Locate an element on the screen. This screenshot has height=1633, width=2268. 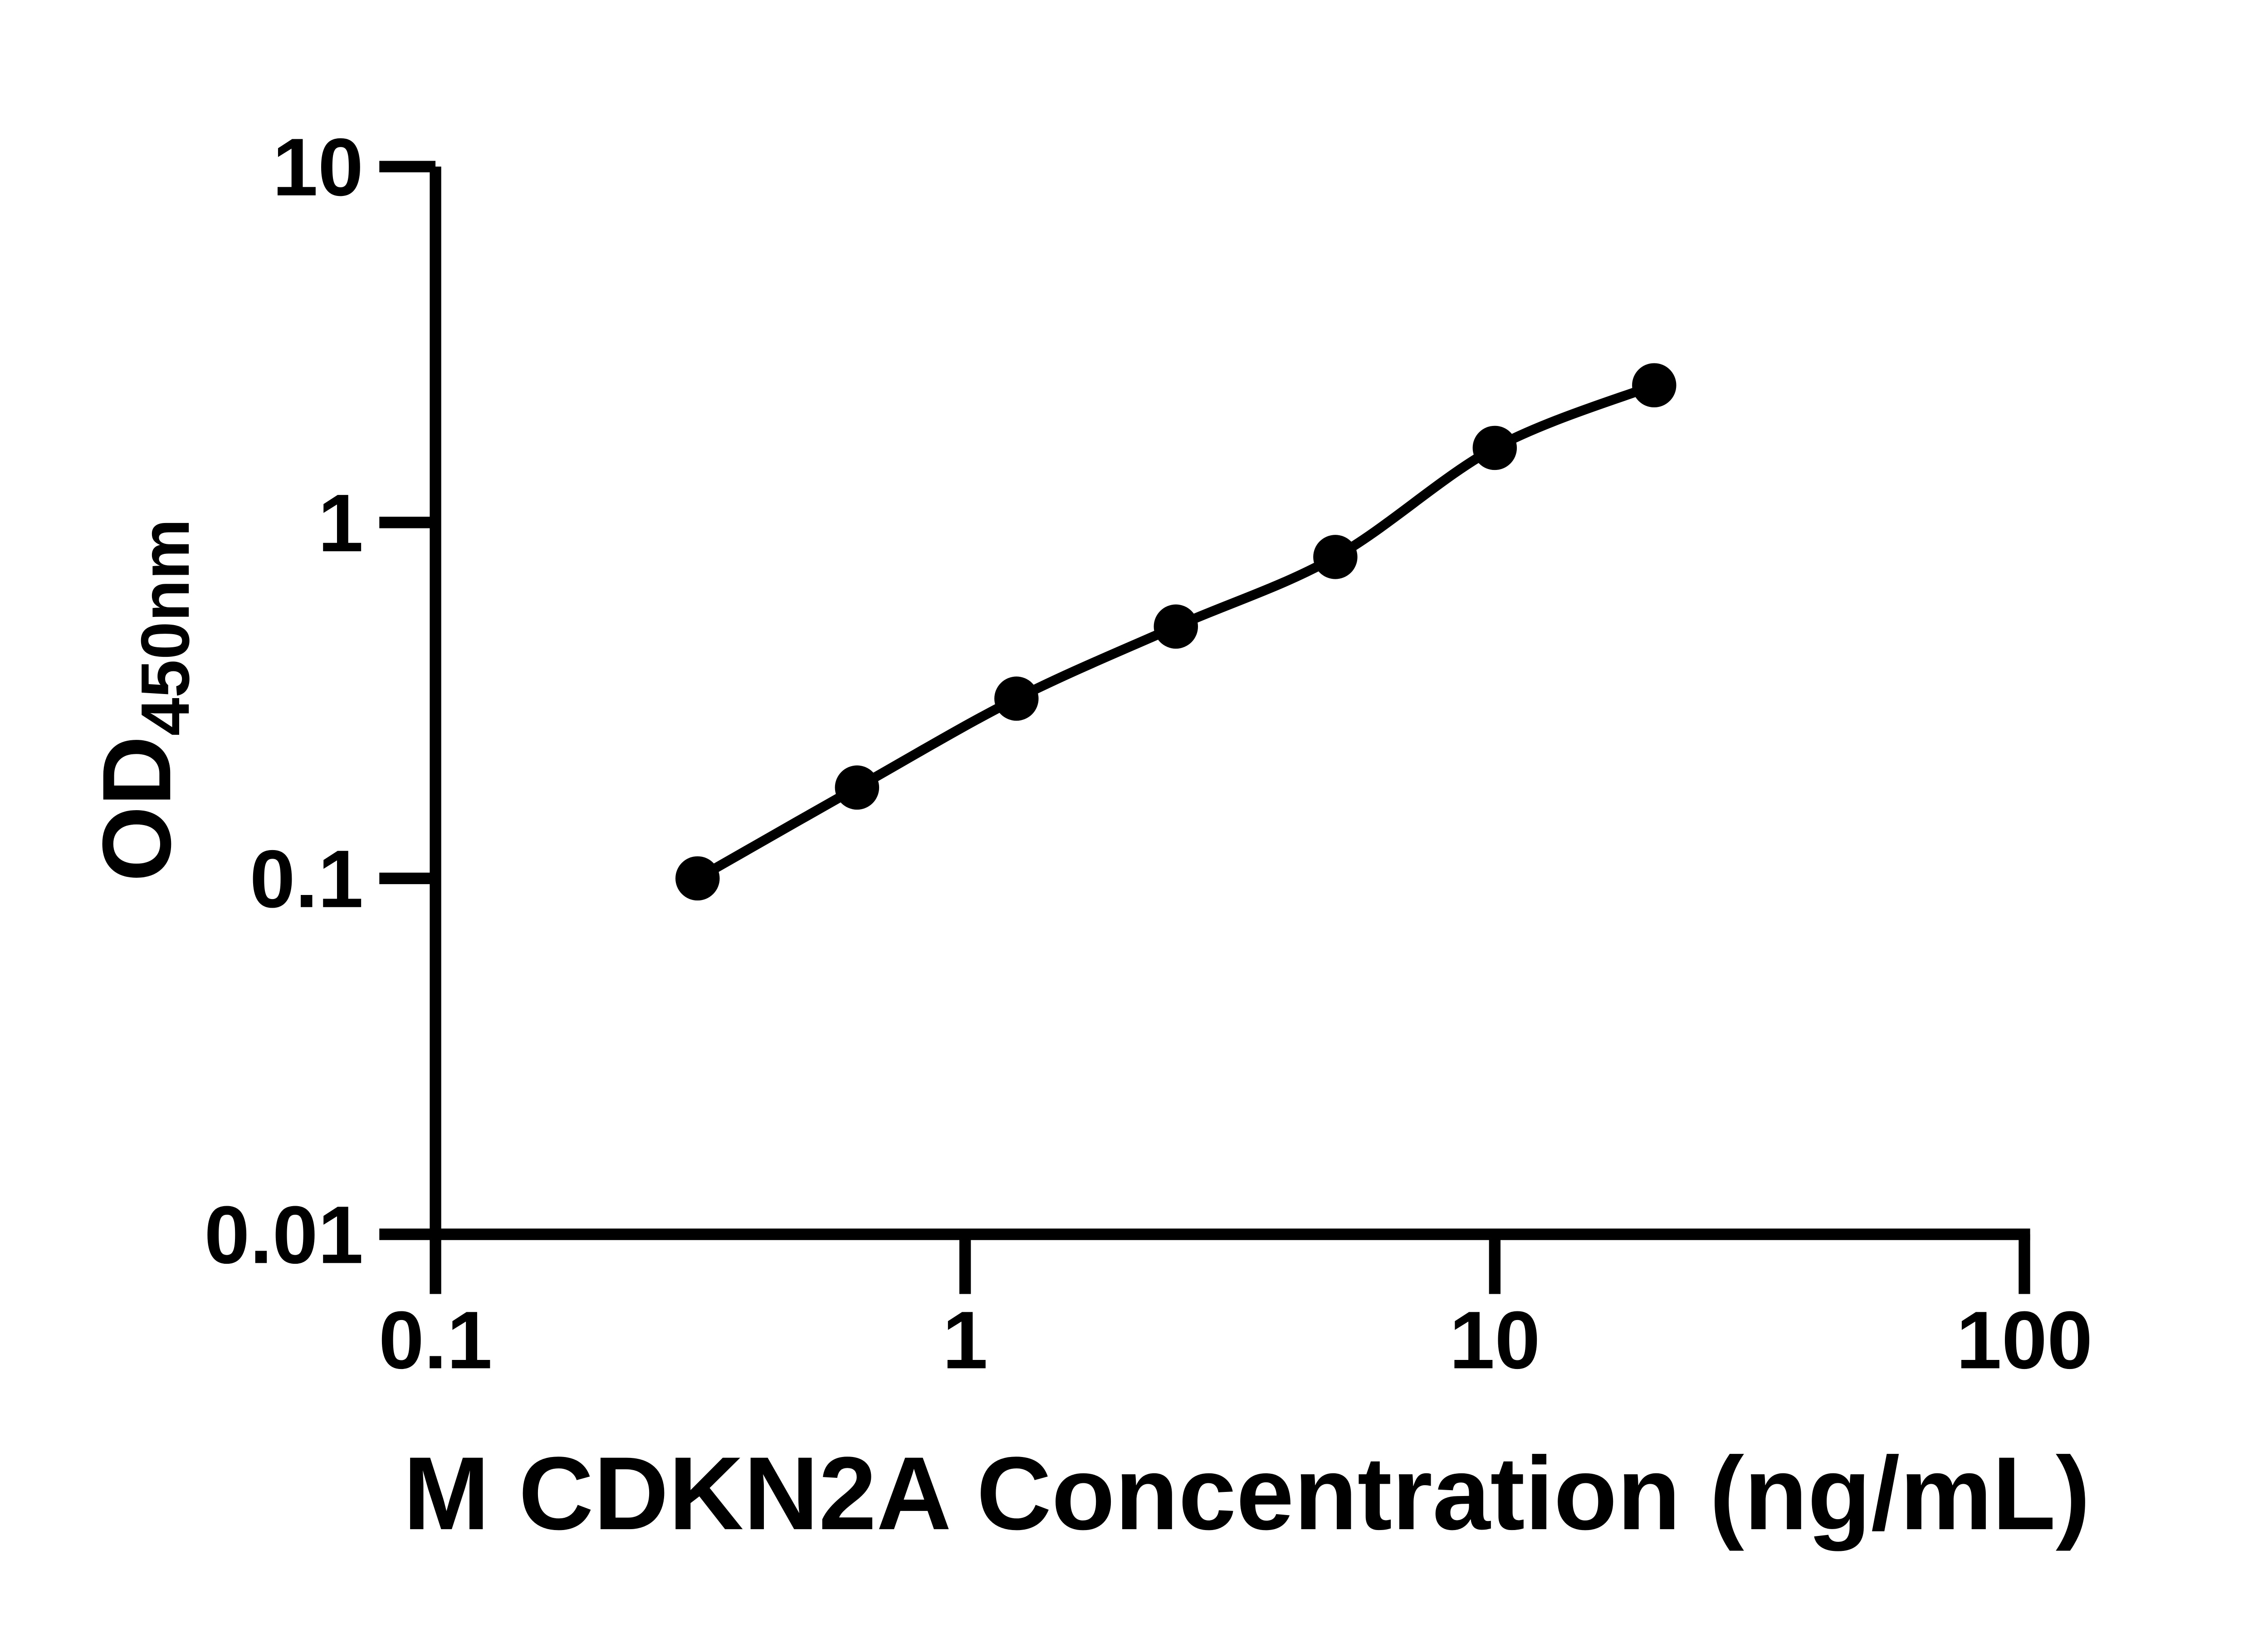
y-axis-title-subscript: 450nm is located at coordinates (165, 627).